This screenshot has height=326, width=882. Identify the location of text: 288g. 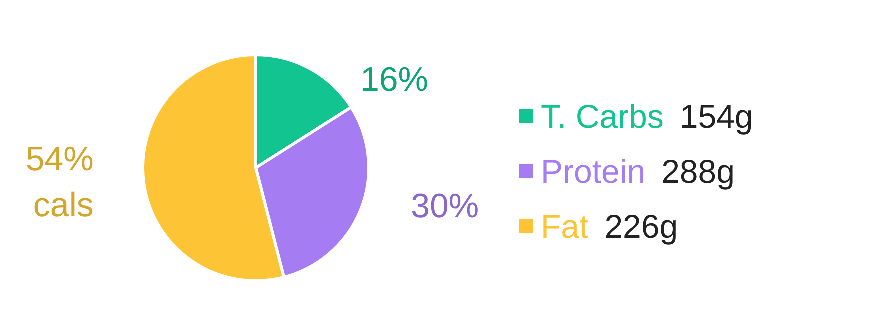
(698, 171).